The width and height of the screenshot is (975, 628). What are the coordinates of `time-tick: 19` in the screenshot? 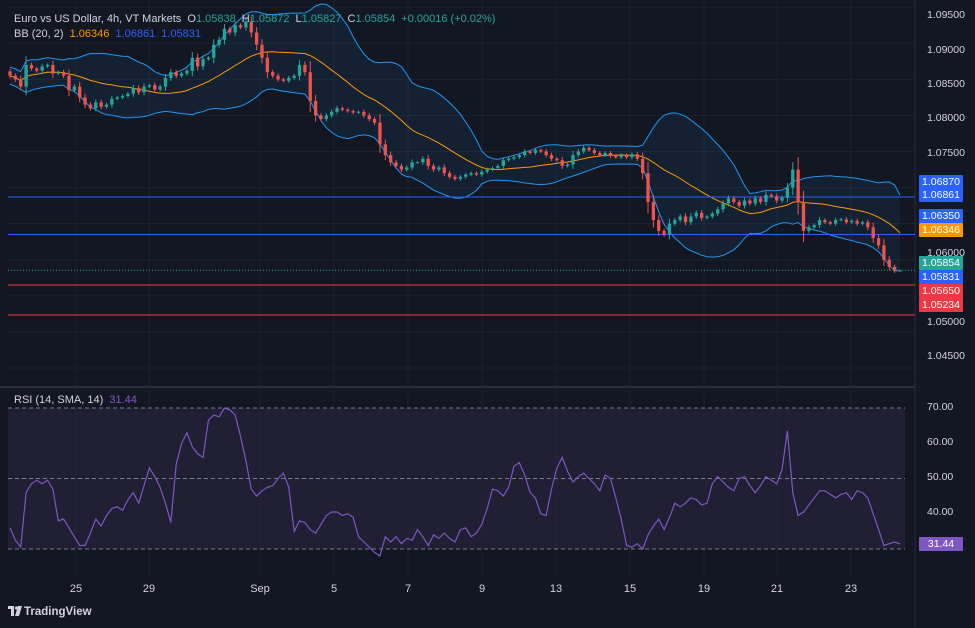 It's located at (704, 589).